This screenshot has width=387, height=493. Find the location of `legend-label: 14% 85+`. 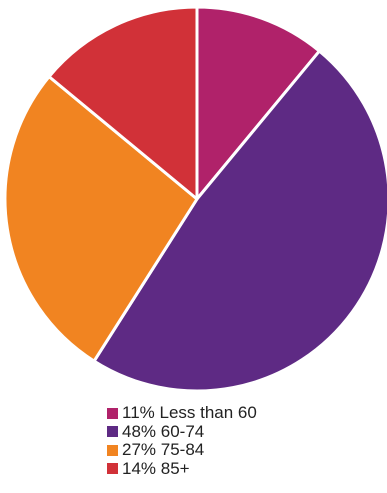

legend-label: 14% 85+ is located at coordinates (156, 468).